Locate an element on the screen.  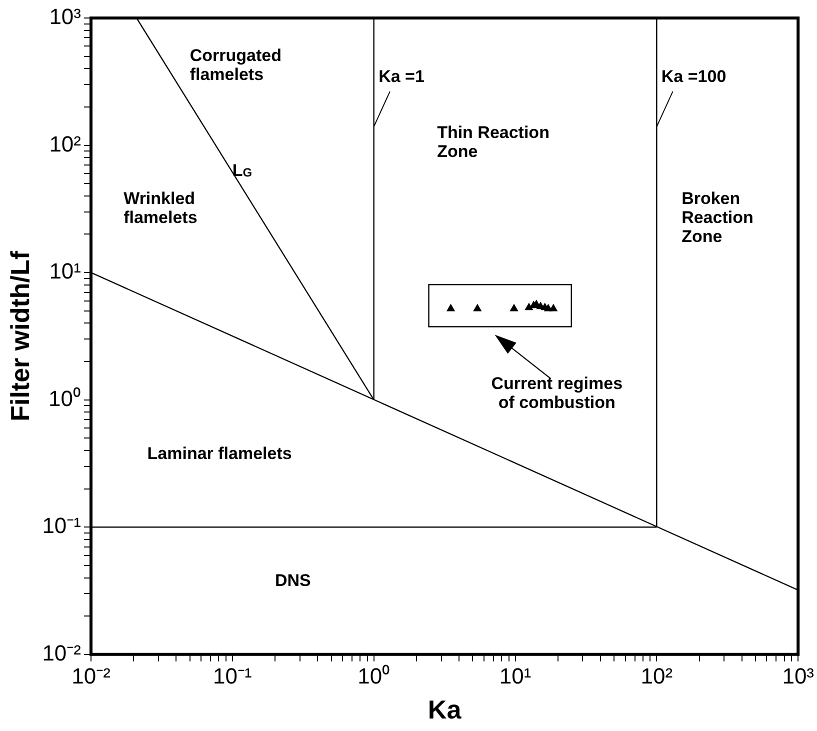
y-tick-label: 10⁰ is located at coordinates (64, 398).